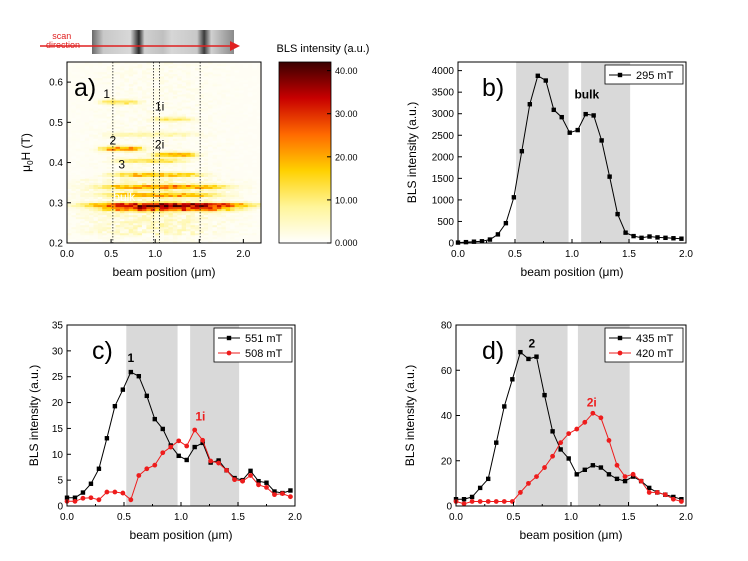 Image resolution: width=748 pixels, height=561 pixels. I want to click on y-tick-label: 20, so click(58, 403).